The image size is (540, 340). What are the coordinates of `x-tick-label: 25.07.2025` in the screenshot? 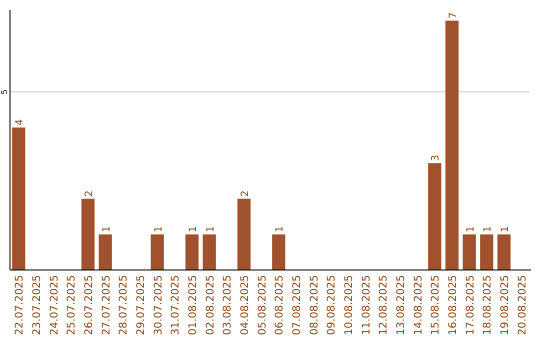 It's located at (72, 305).